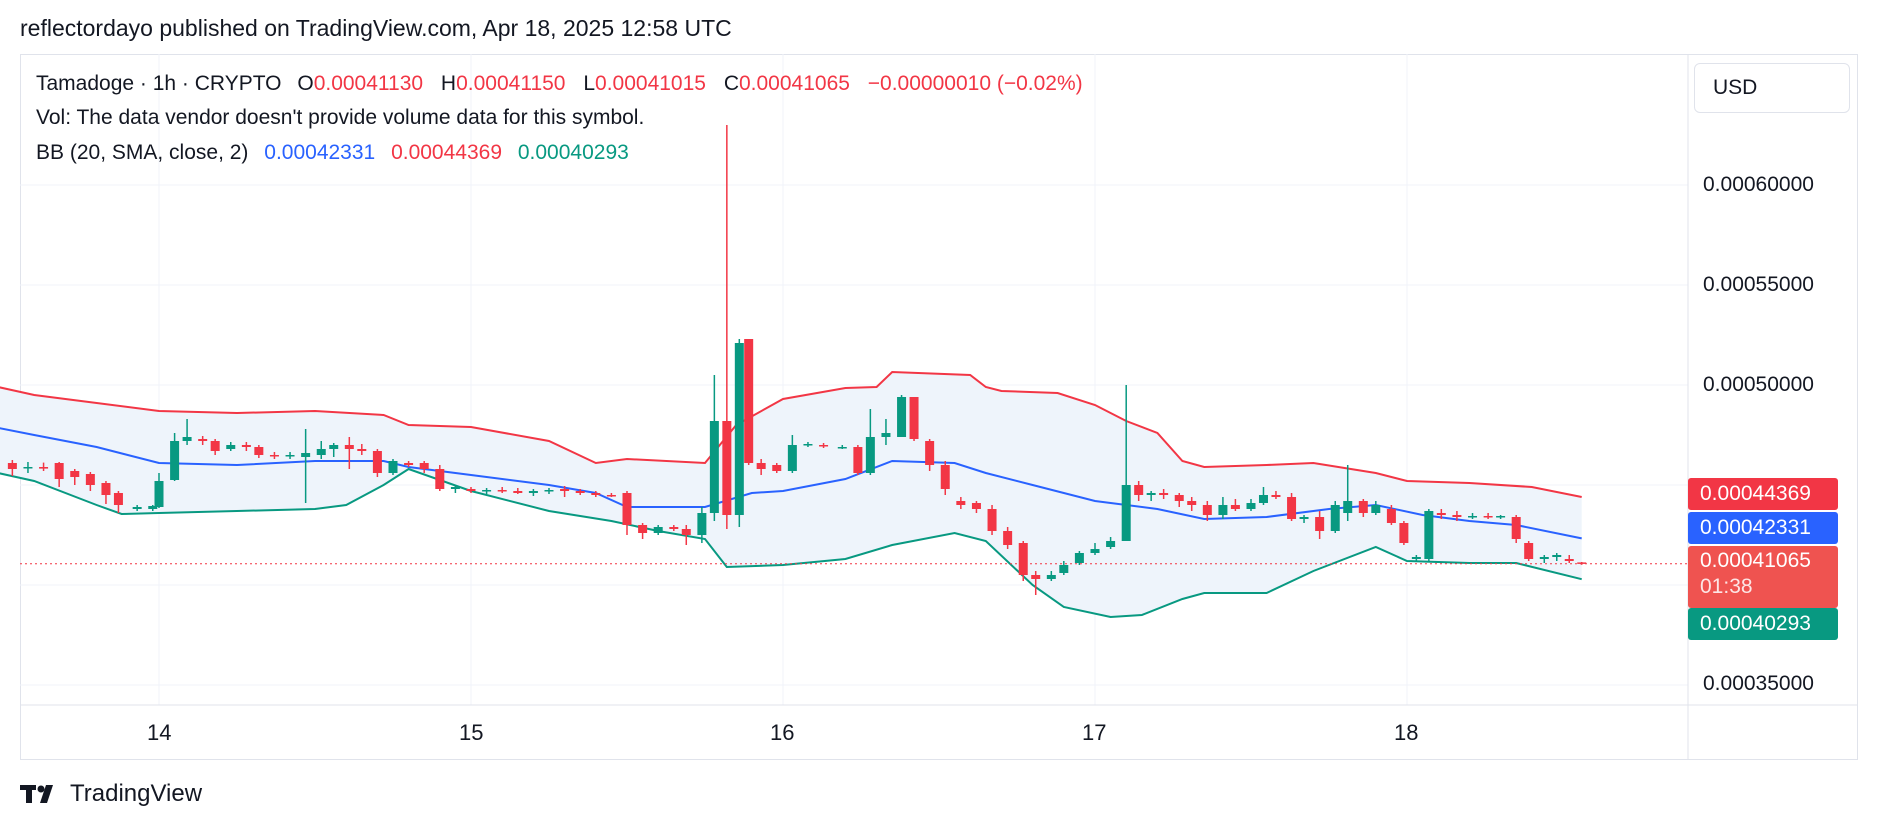 The image size is (1878, 830). Describe the element at coordinates (791, 434) in the screenshot. I see `bb-upper-line` at that location.